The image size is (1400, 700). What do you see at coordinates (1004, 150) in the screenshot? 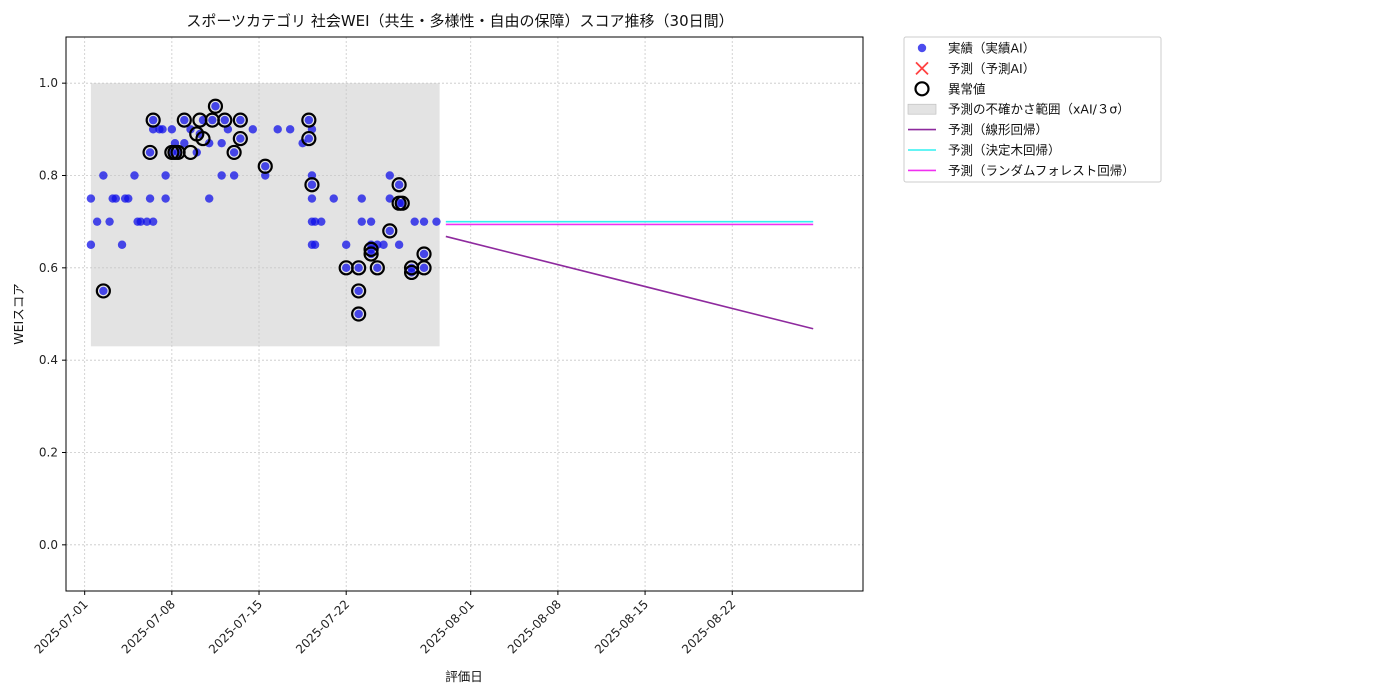
I see `legend-label: 予測（決定木回帰）` at bounding box center [1004, 150].